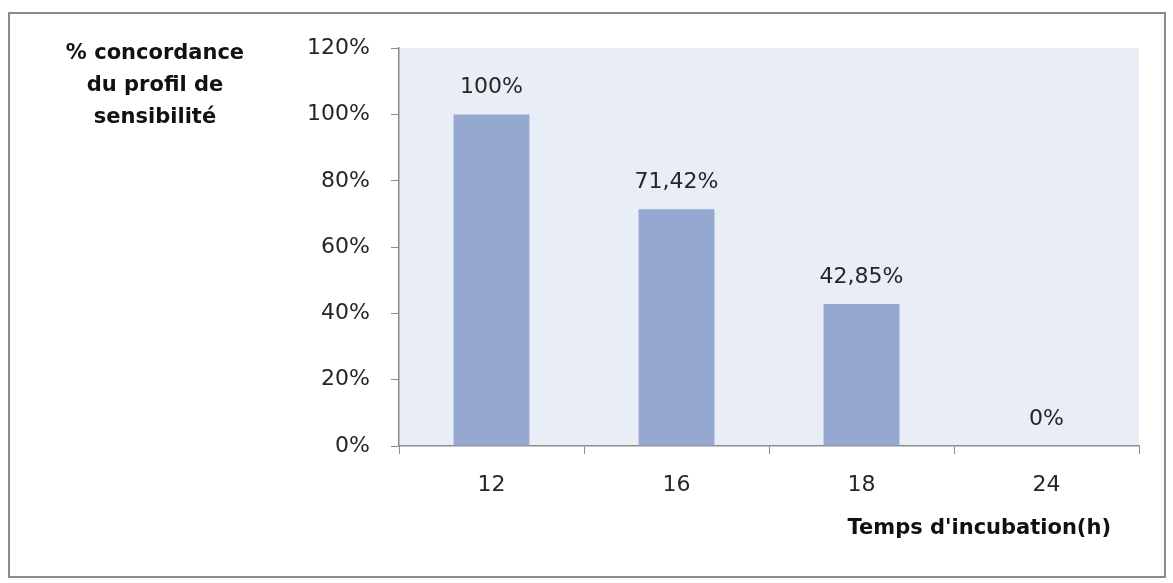 Image resolution: width=1173 pixels, height=583 pixels. I want to click on data-label: 0%, so click(1046, 417).